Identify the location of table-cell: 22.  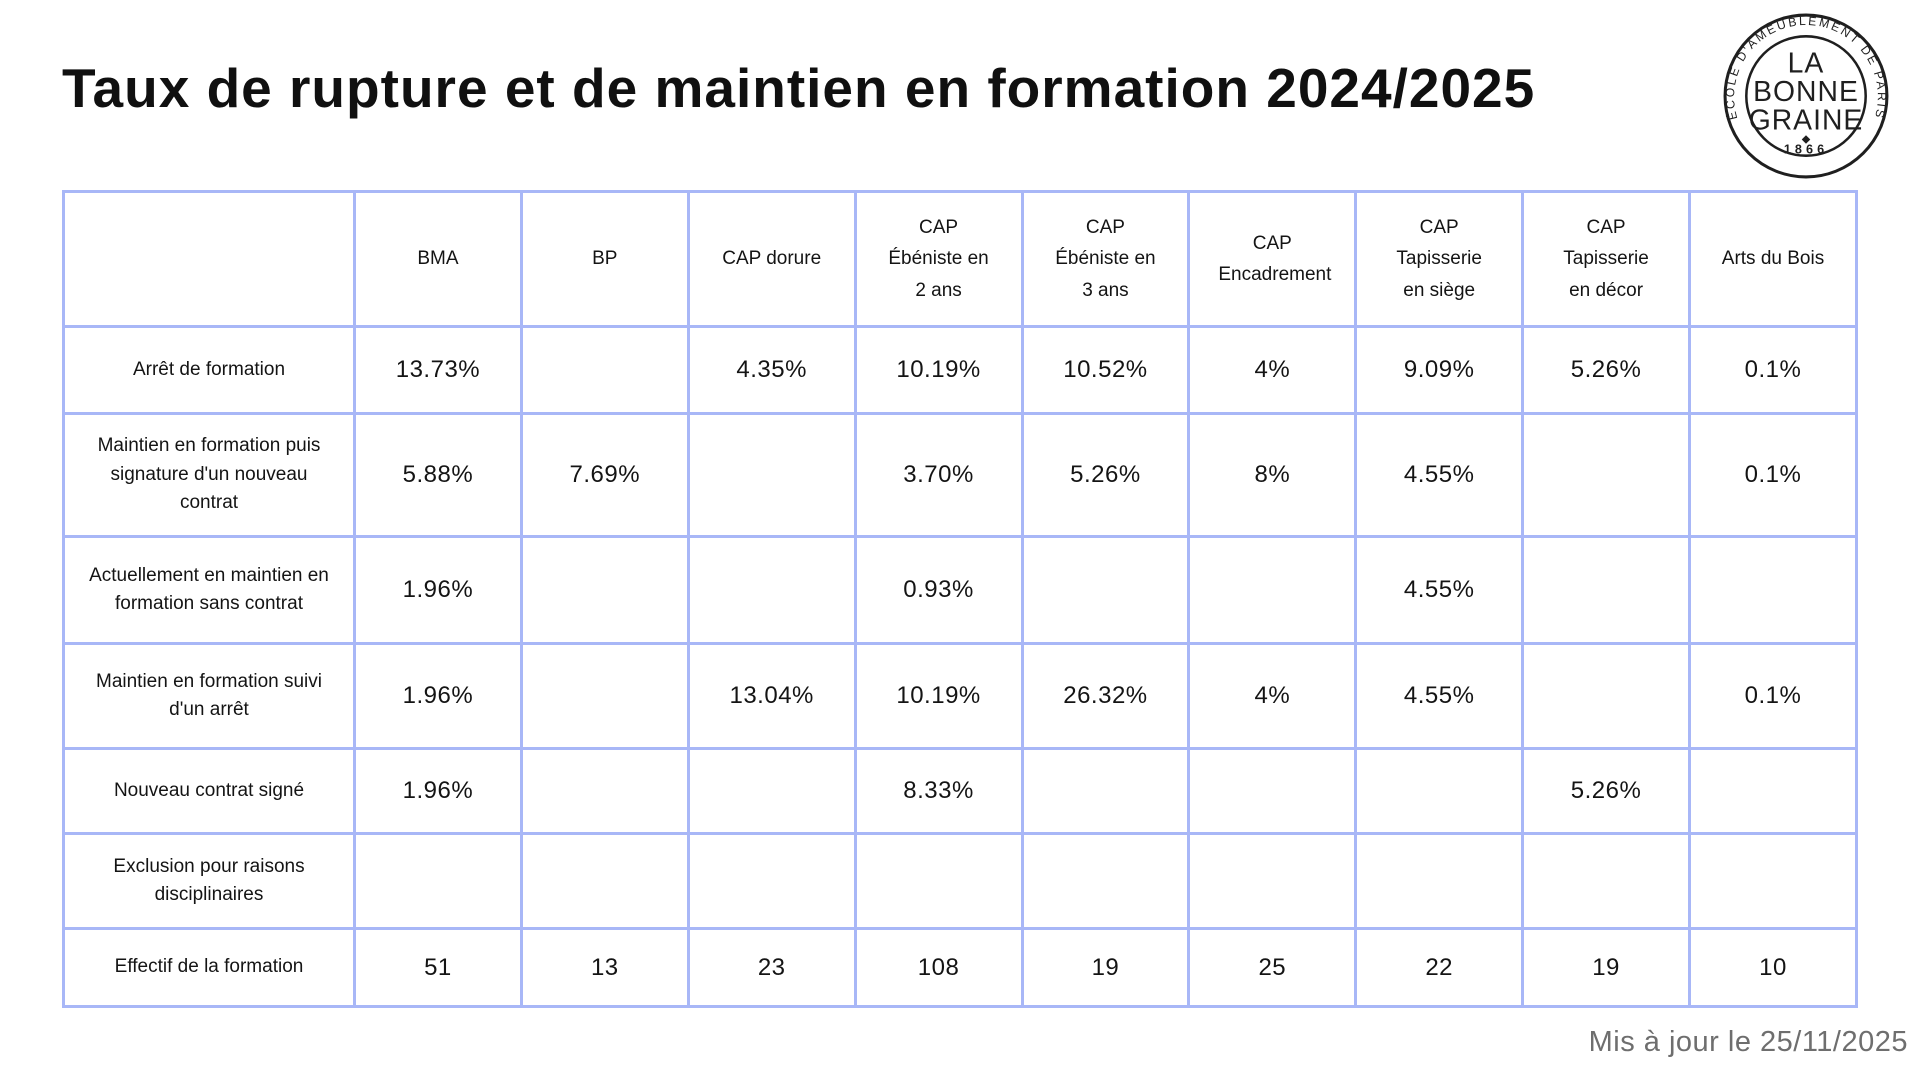
(1439, 967).